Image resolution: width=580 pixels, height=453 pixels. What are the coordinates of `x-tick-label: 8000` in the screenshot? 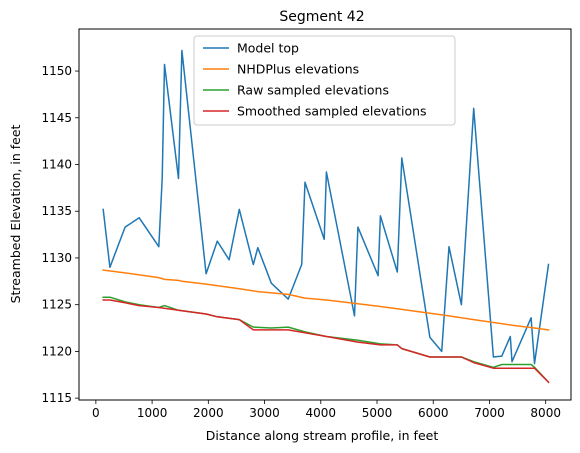 It's located at (545, 413).